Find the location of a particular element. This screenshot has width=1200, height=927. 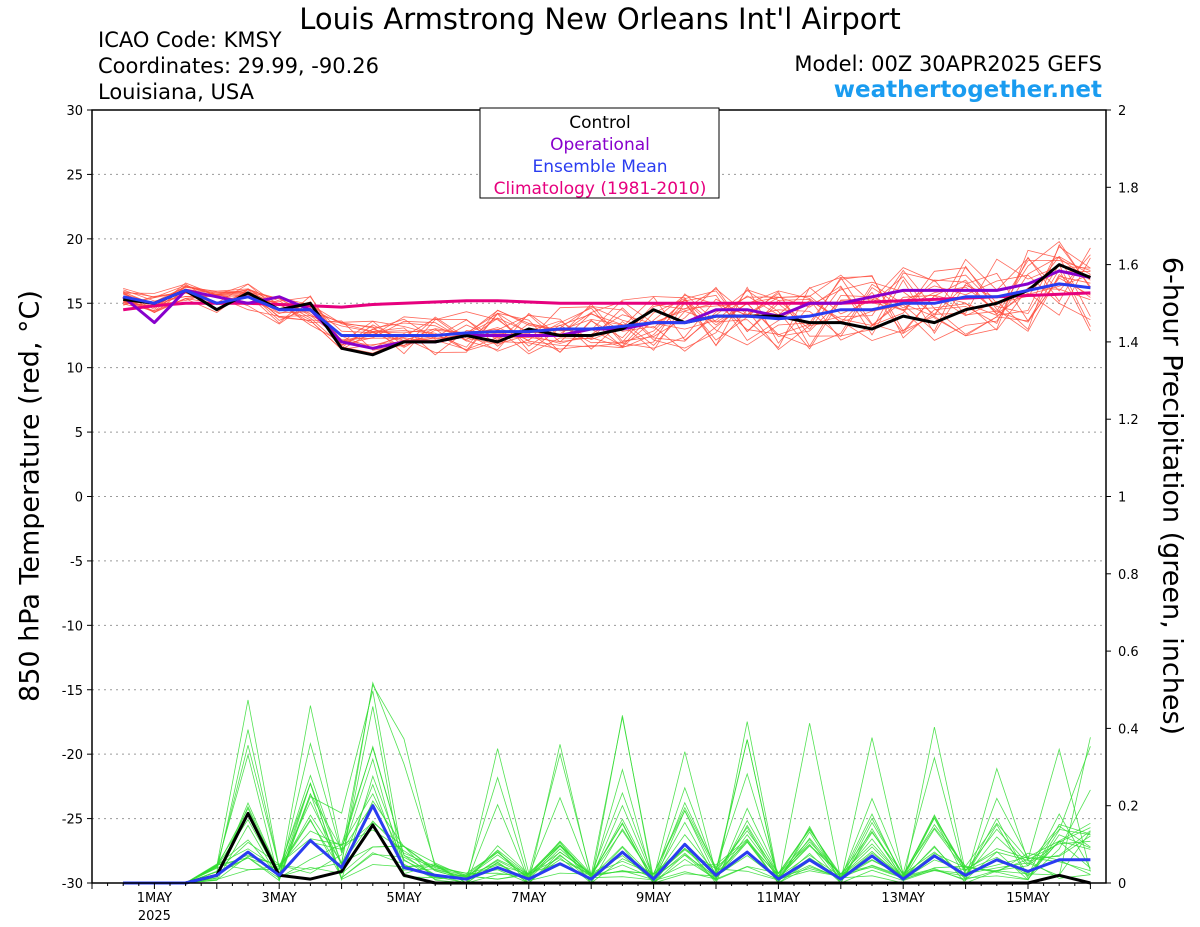

ensemble-mean-precip-line is located at coordinates (607, 844).